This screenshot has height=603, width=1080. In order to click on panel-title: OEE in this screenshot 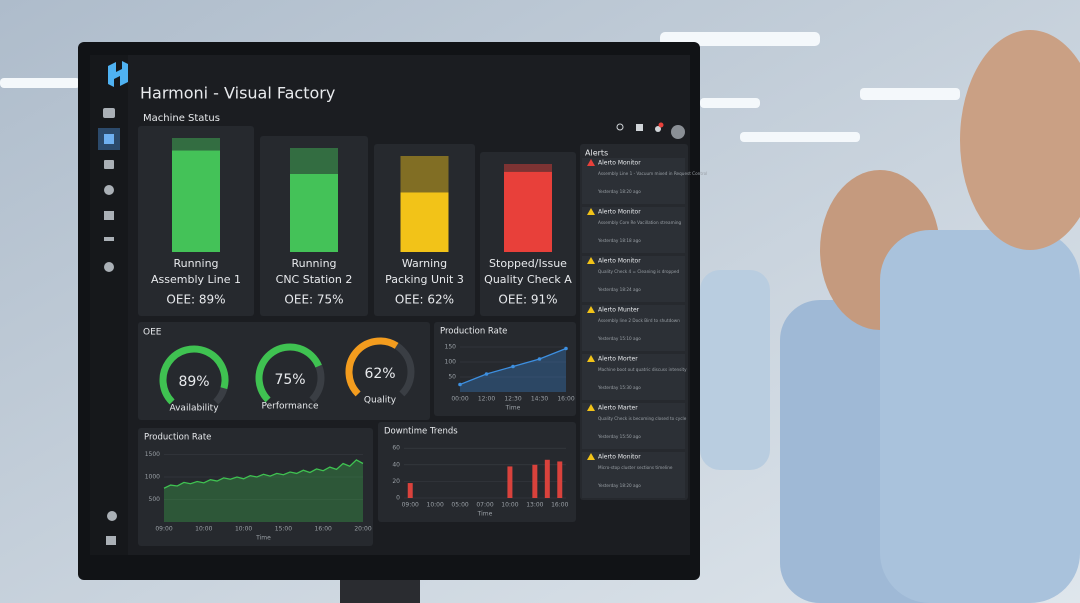, I will do `click(152, 333)`.